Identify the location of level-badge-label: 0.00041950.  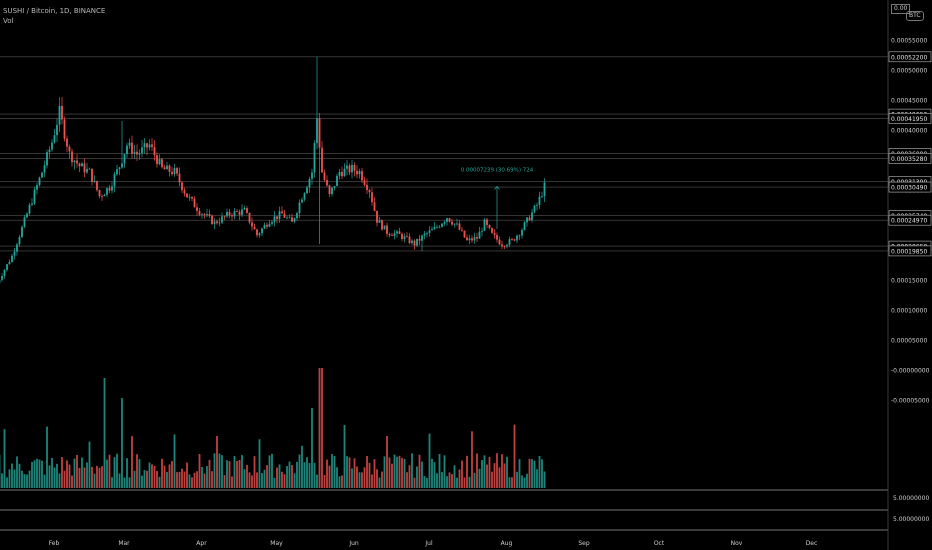
(909, 119).